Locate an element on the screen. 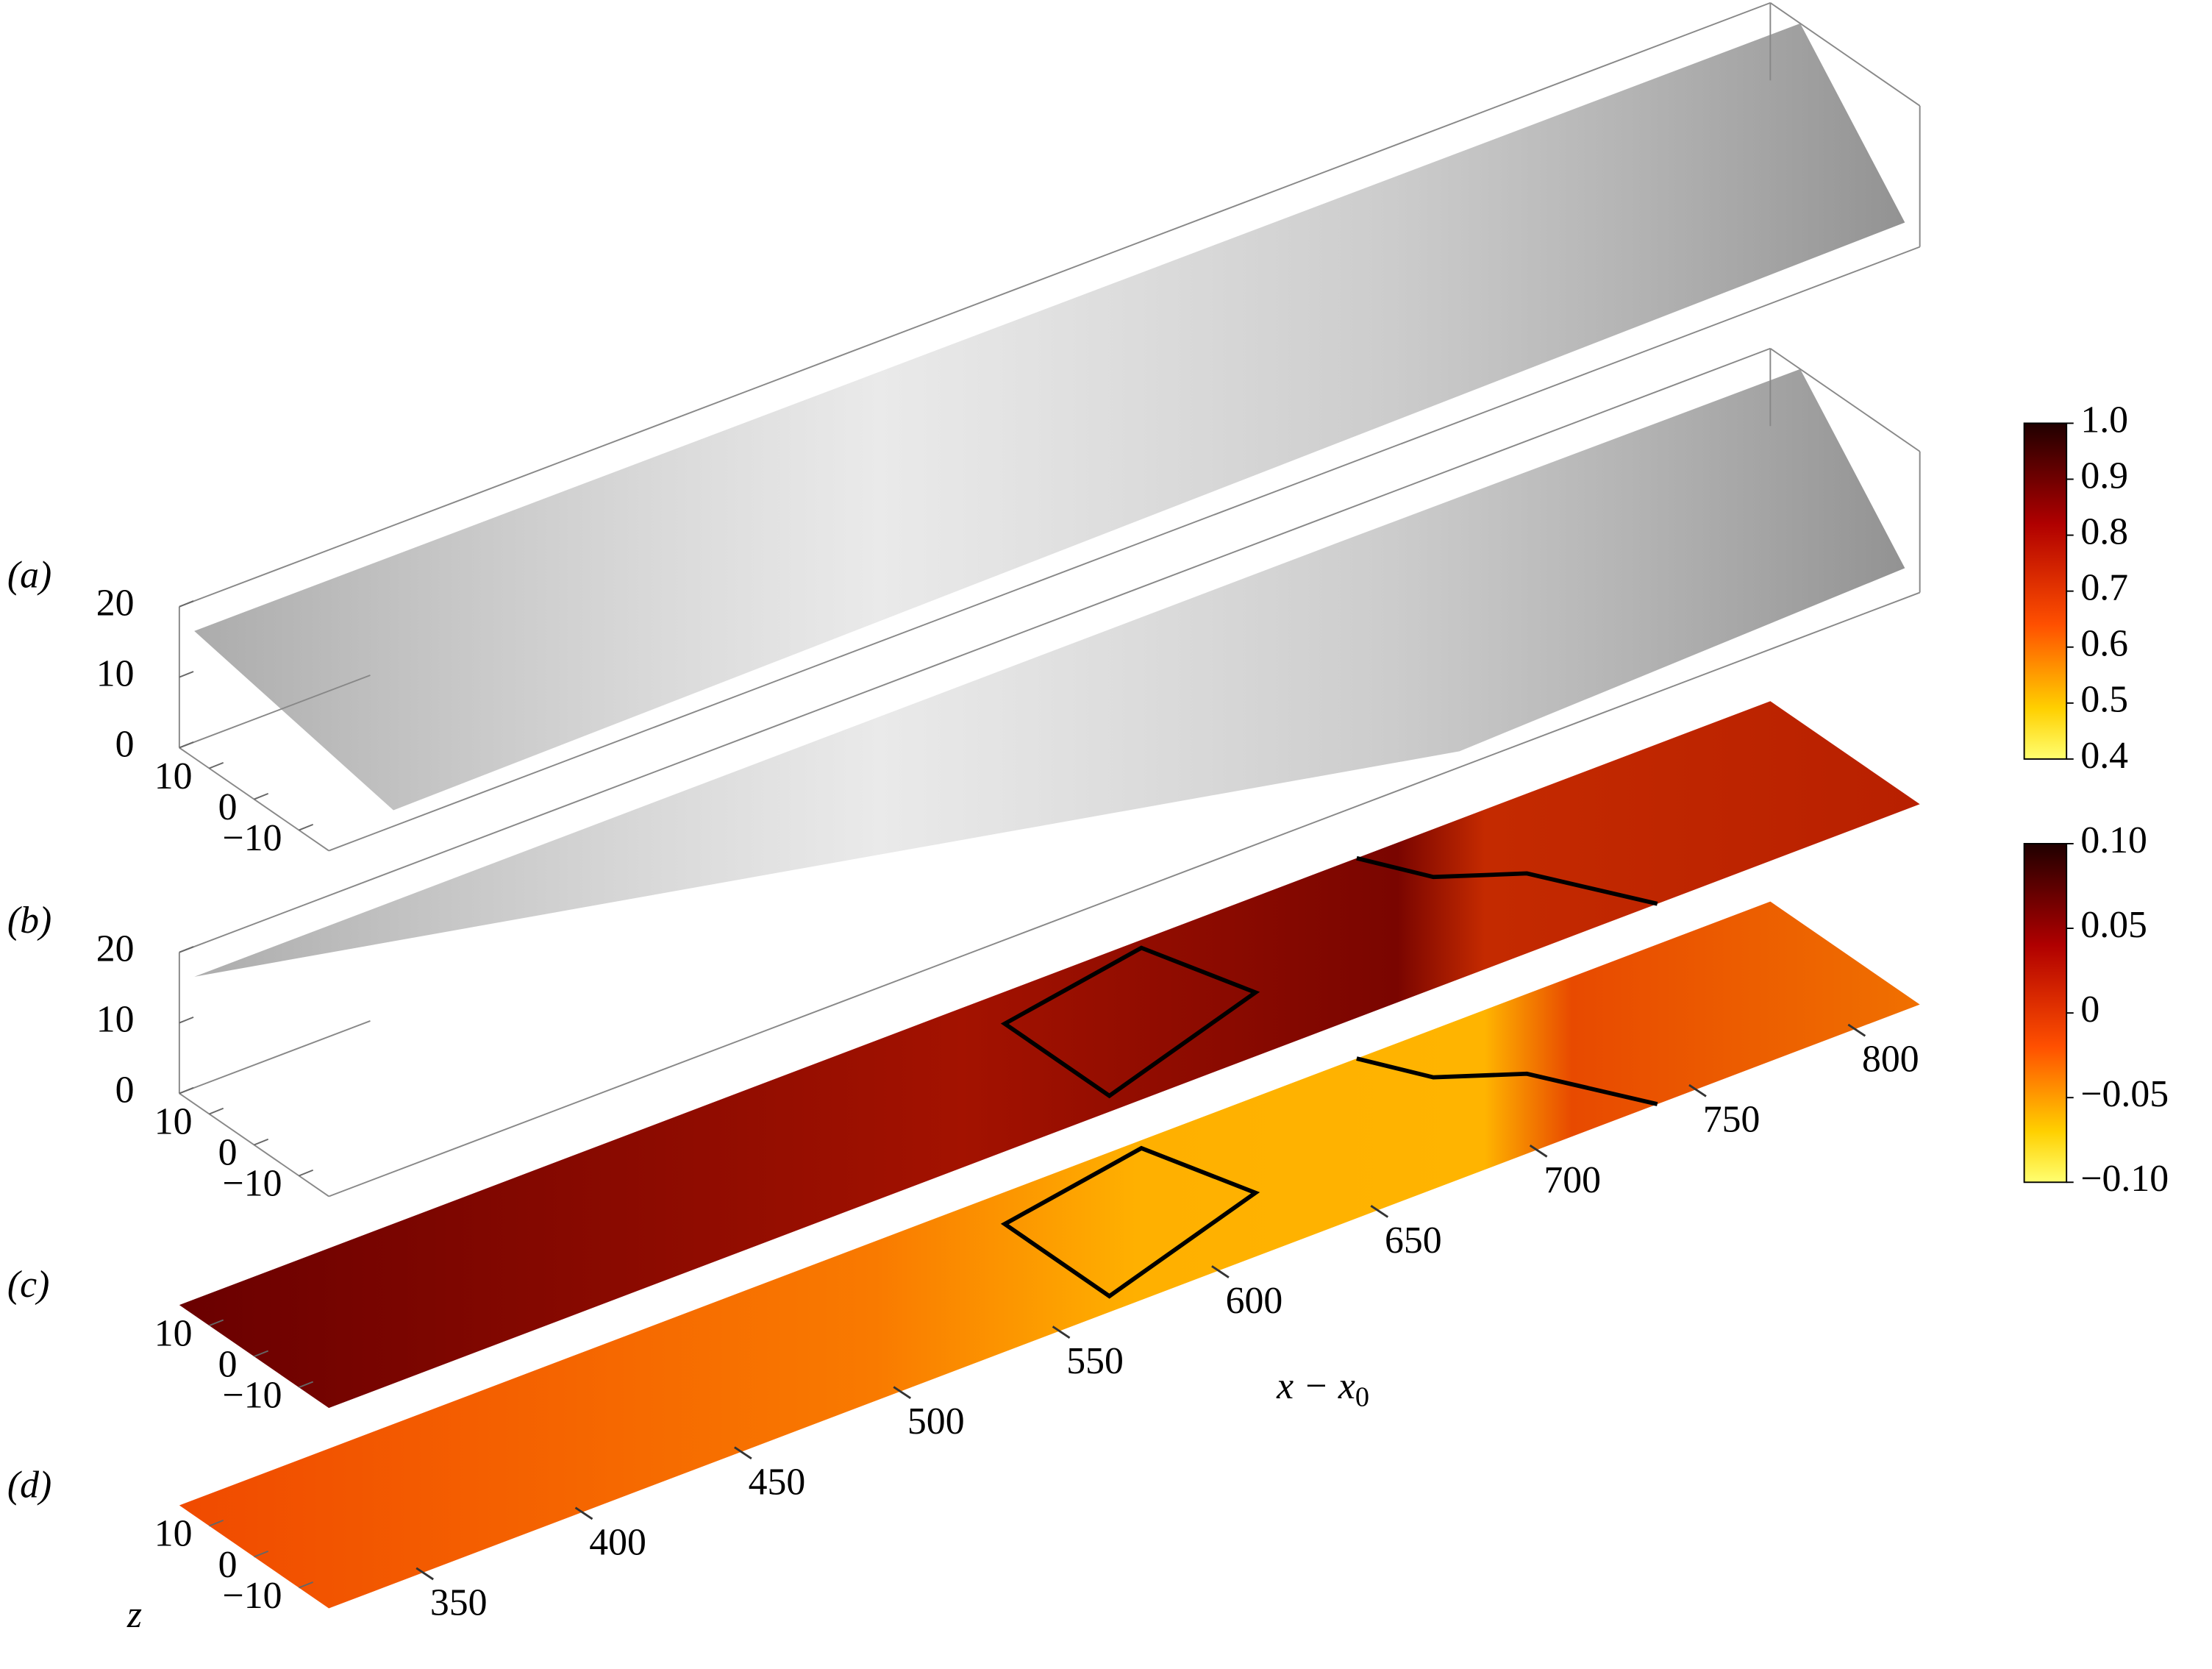 The height and width of the screenshot is (1669, 2212). panel-label: (d) is located at coordinates (29, 1485).